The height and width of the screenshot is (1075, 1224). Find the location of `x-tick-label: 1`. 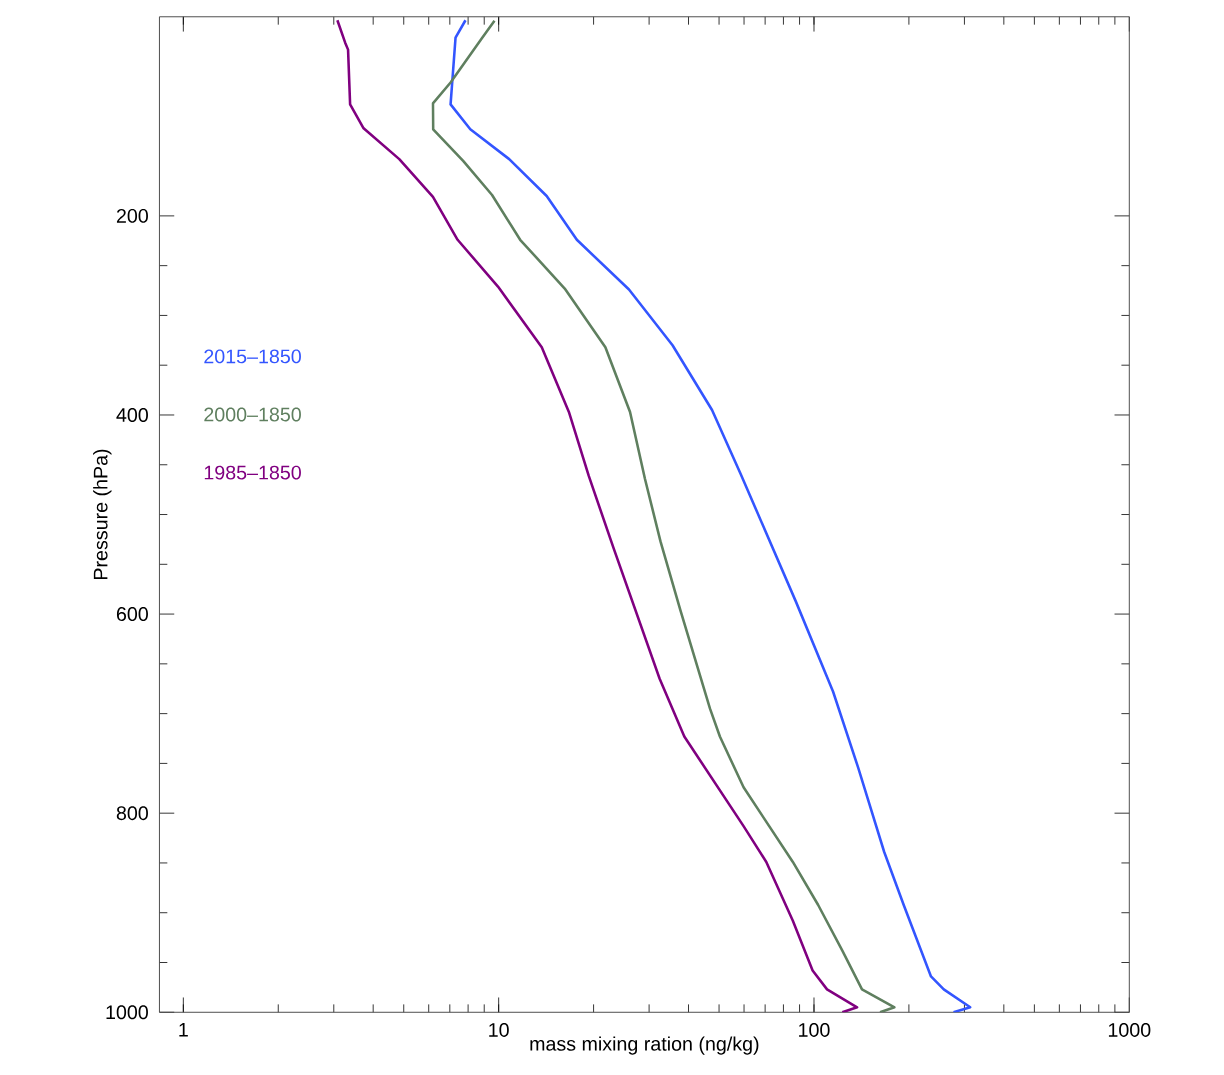

x-tick-label: 1 is located at coordinates (183, 1029).